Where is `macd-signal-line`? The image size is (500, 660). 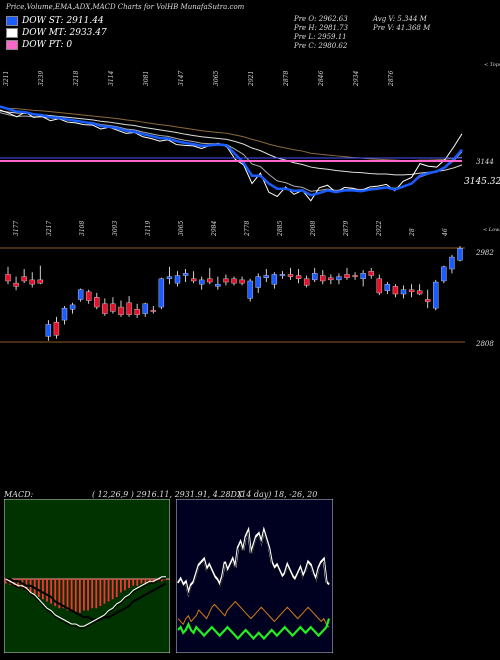
macd-signal-line is located at coordinates (86, 599).